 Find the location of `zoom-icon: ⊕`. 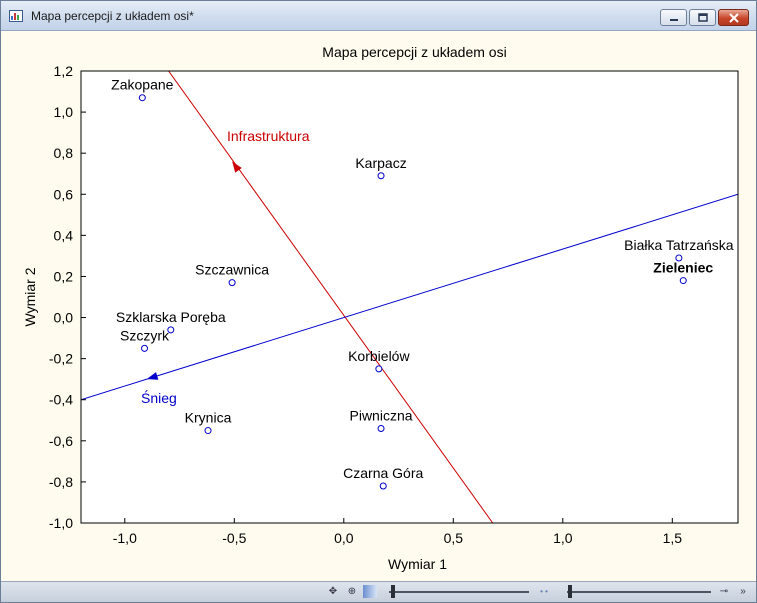

zoom-icon: ⊕ is located at coordinates (352, 591).